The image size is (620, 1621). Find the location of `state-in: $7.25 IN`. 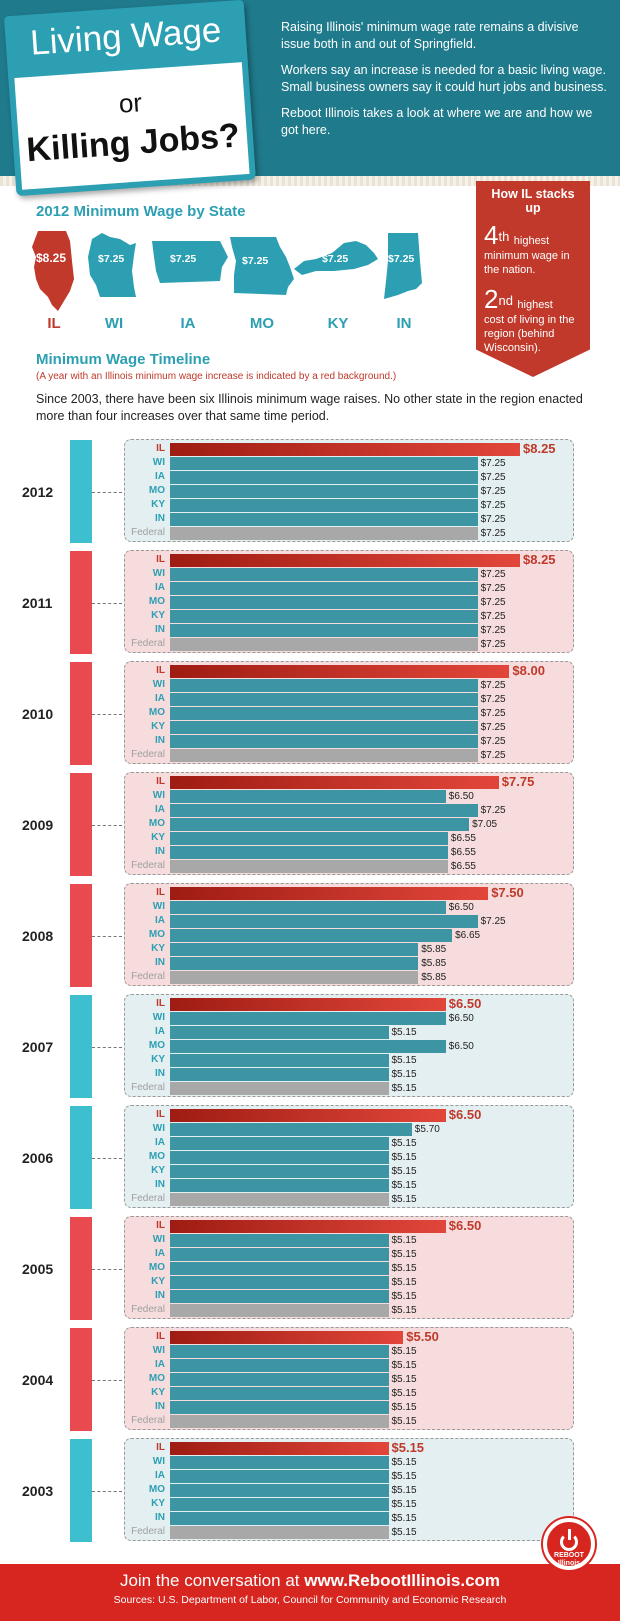

state-in: $7.25 IN is located at coordinates (404, 281).